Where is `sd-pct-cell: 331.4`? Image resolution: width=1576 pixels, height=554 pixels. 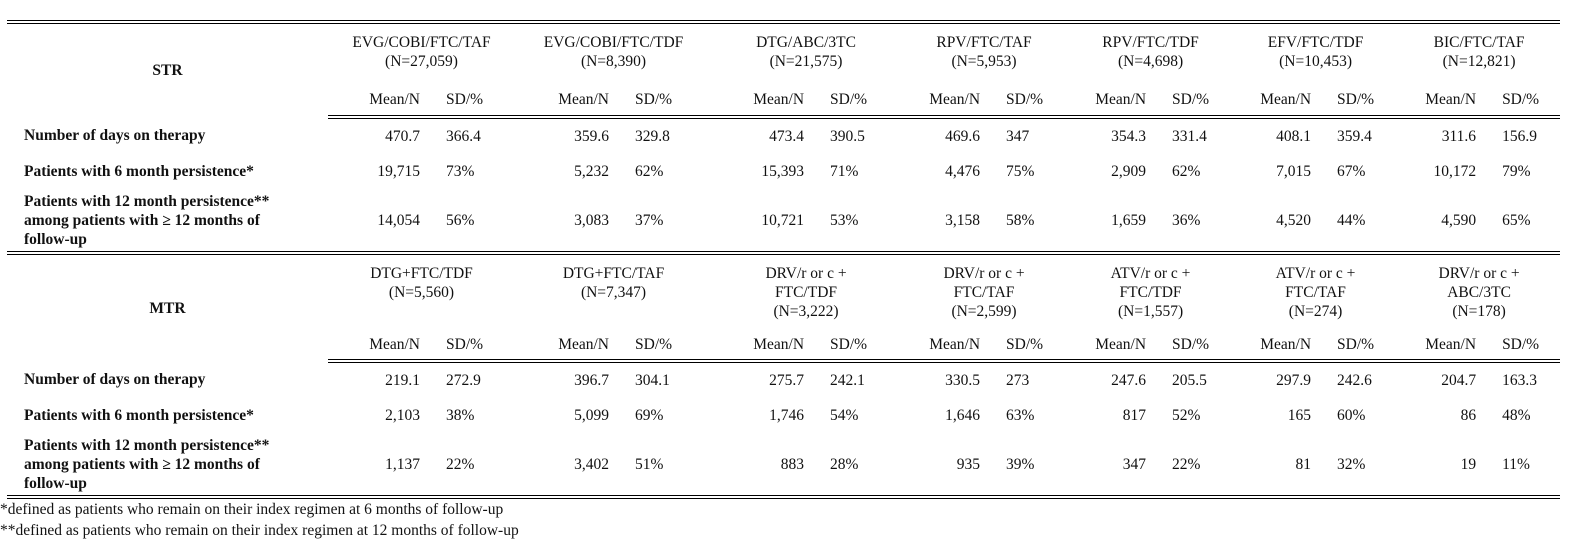
sd-pct-cell: 331.4 is located at coordinates (1189, 136).